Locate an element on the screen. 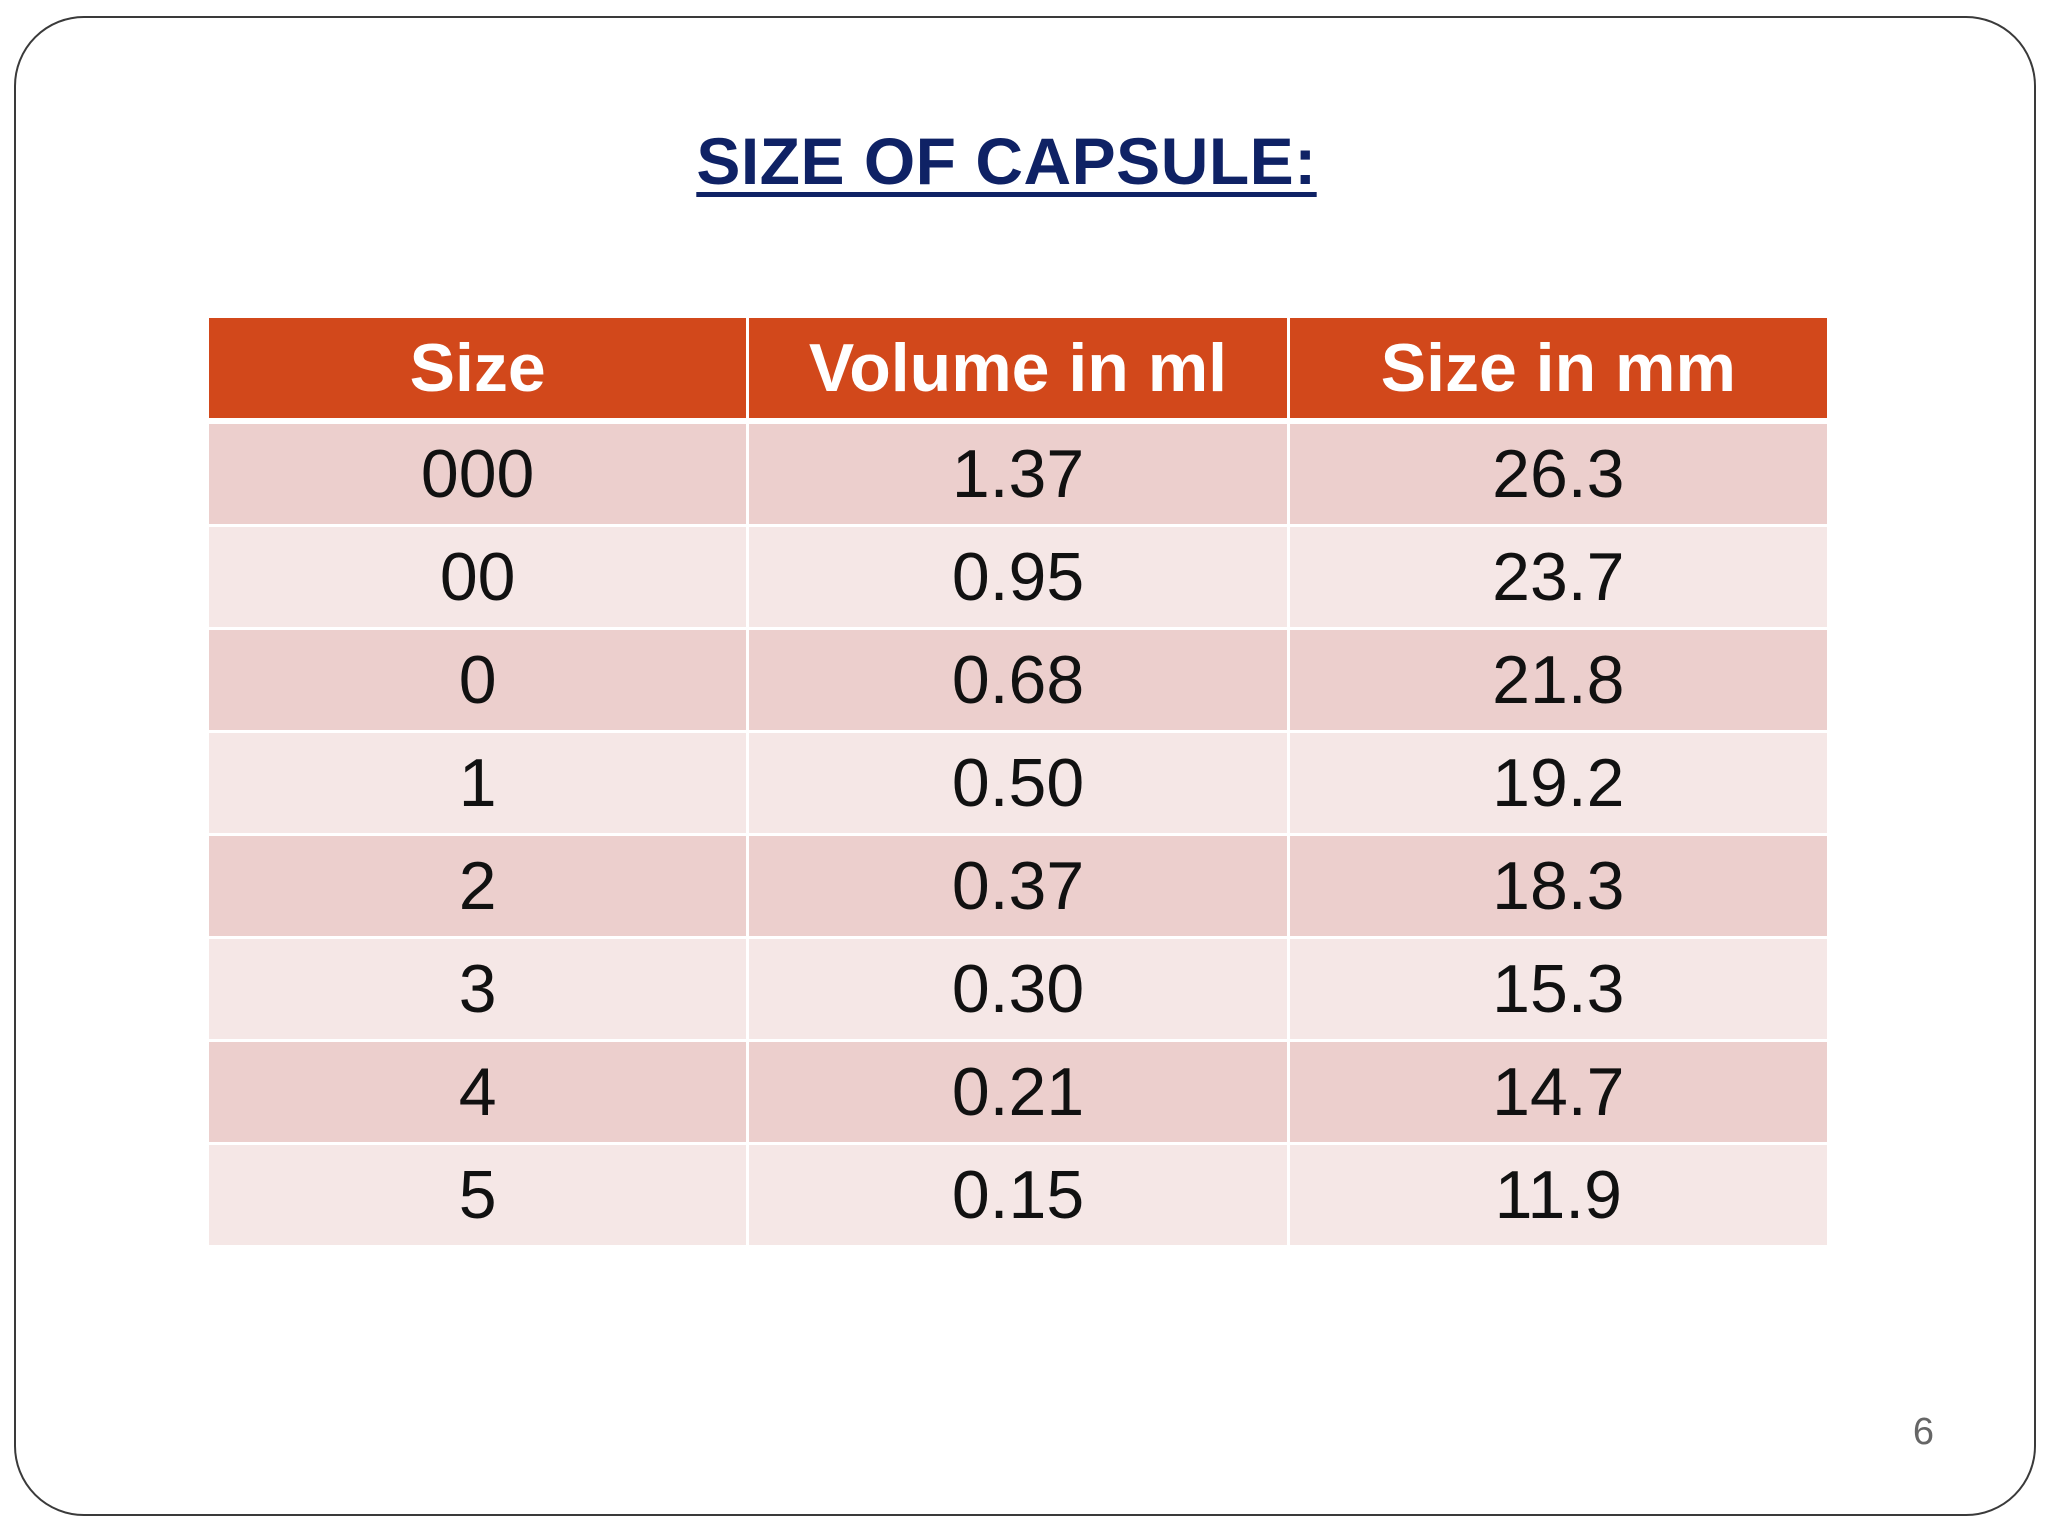  cell-size-mm: 15.3 is located at coordinates (1558, 989).